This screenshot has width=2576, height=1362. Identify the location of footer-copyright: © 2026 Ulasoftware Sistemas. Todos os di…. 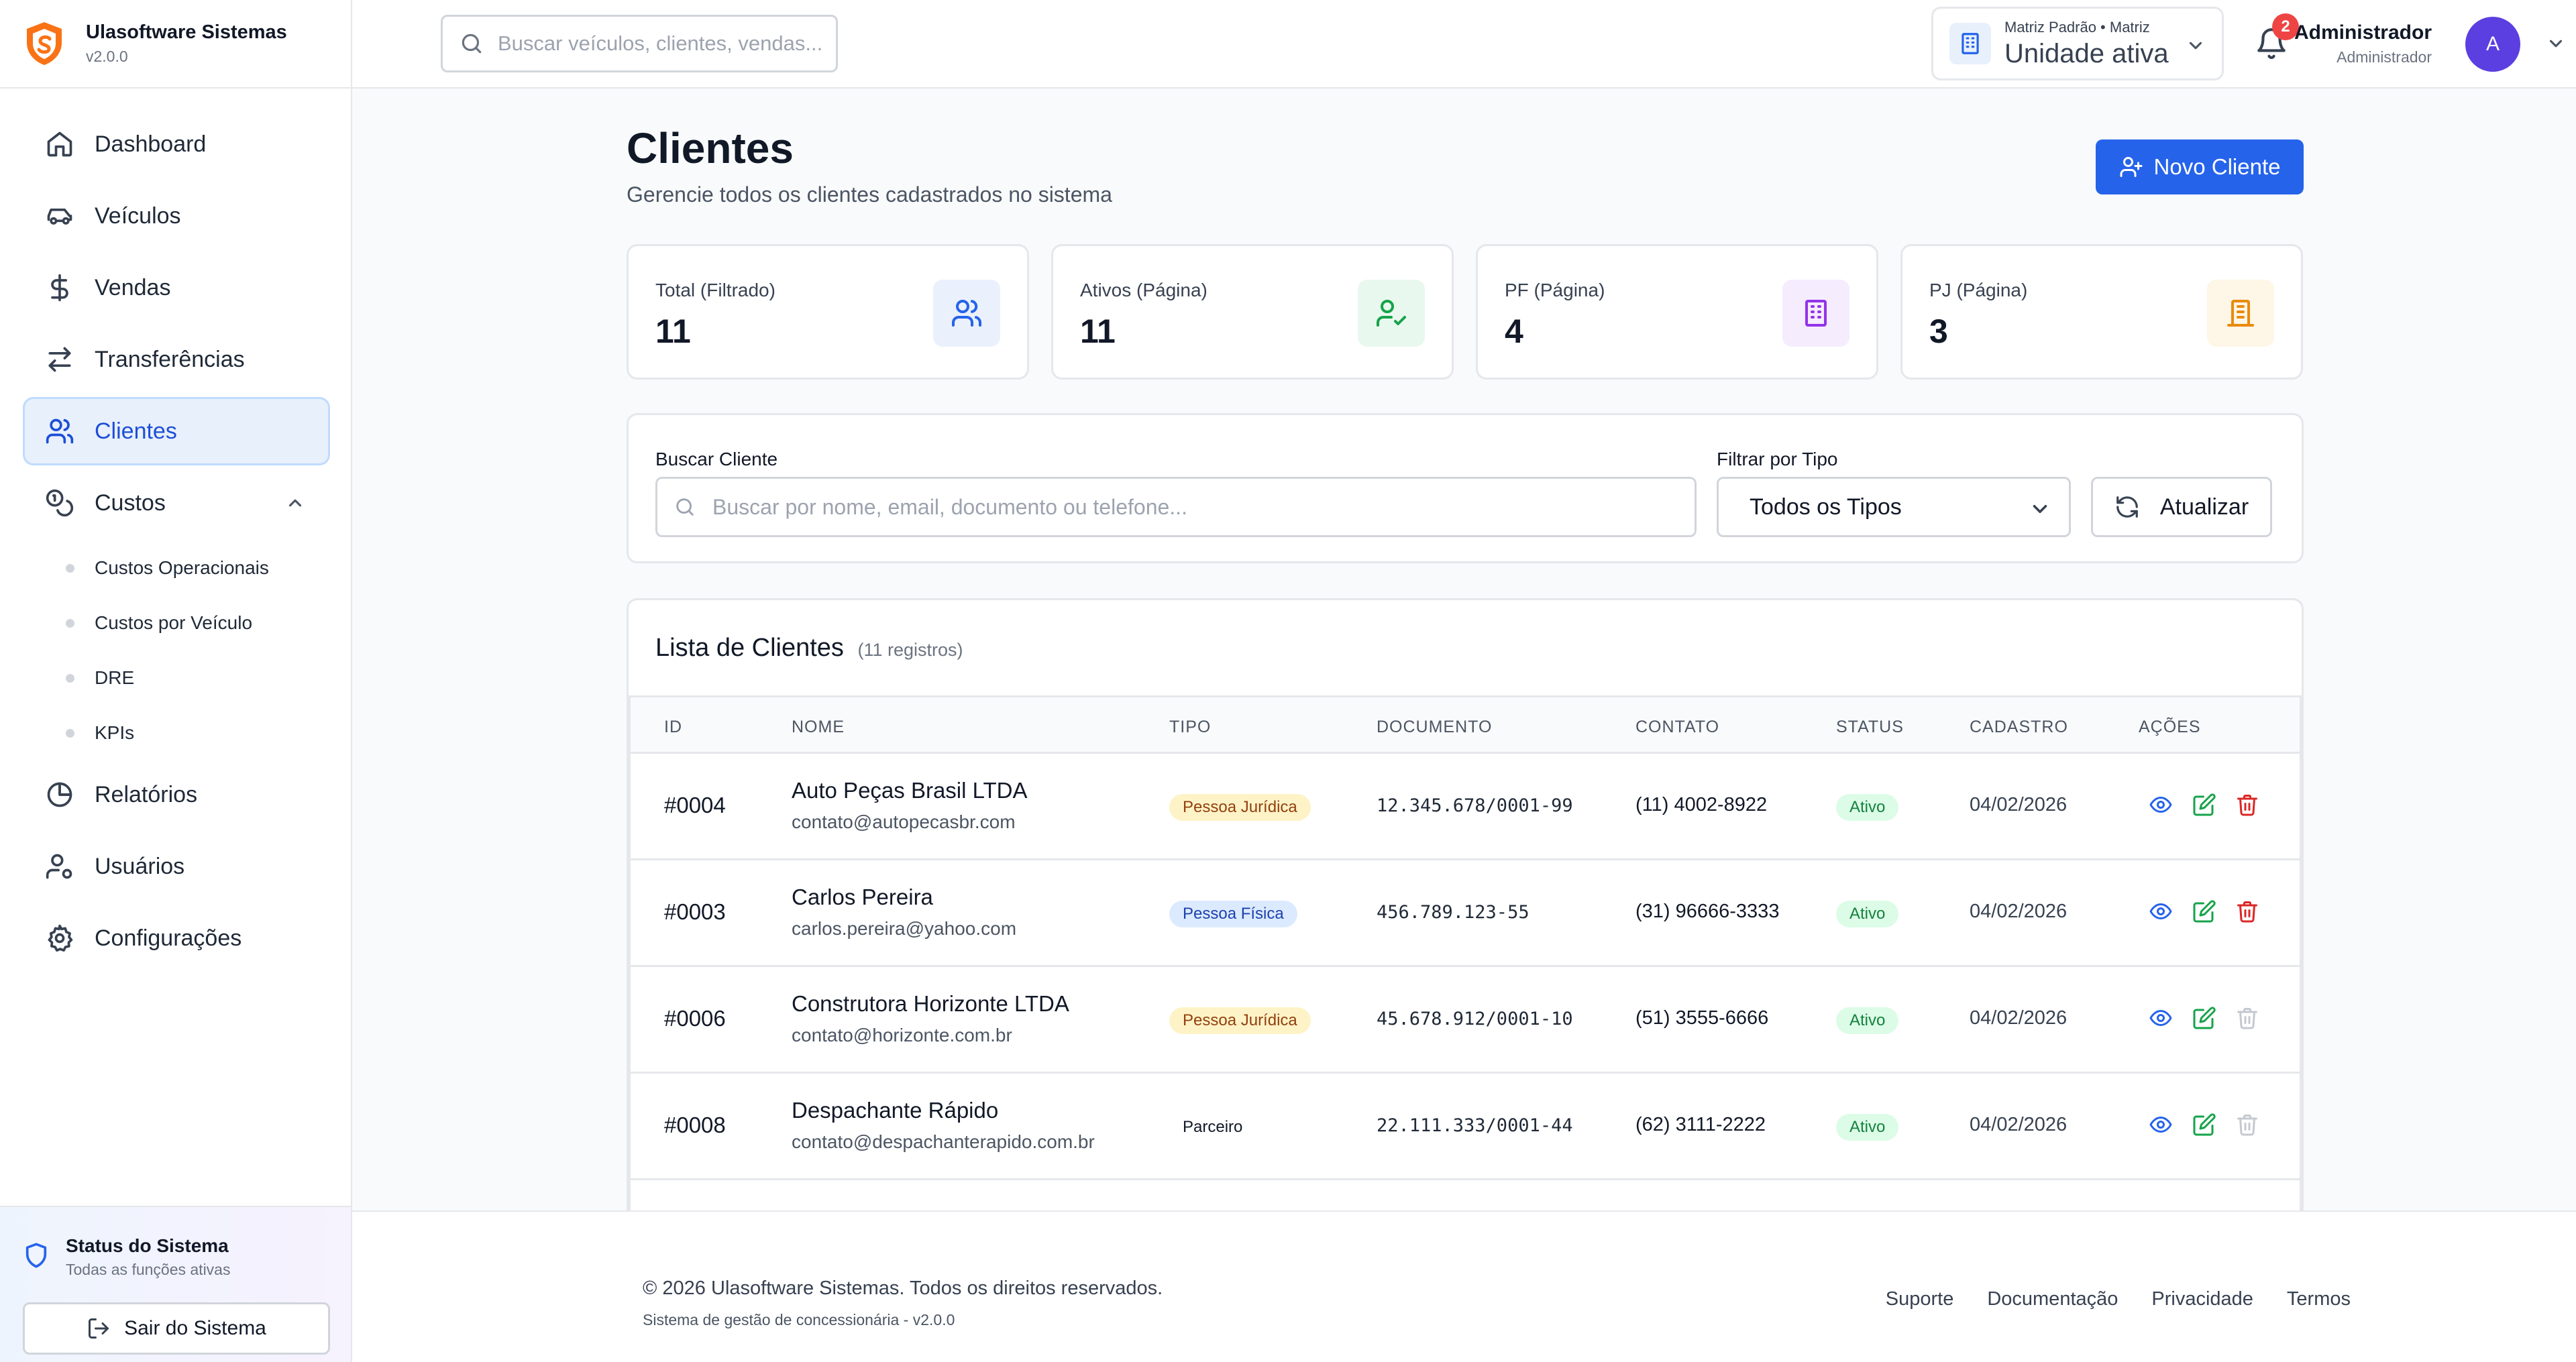
(903, 1288).